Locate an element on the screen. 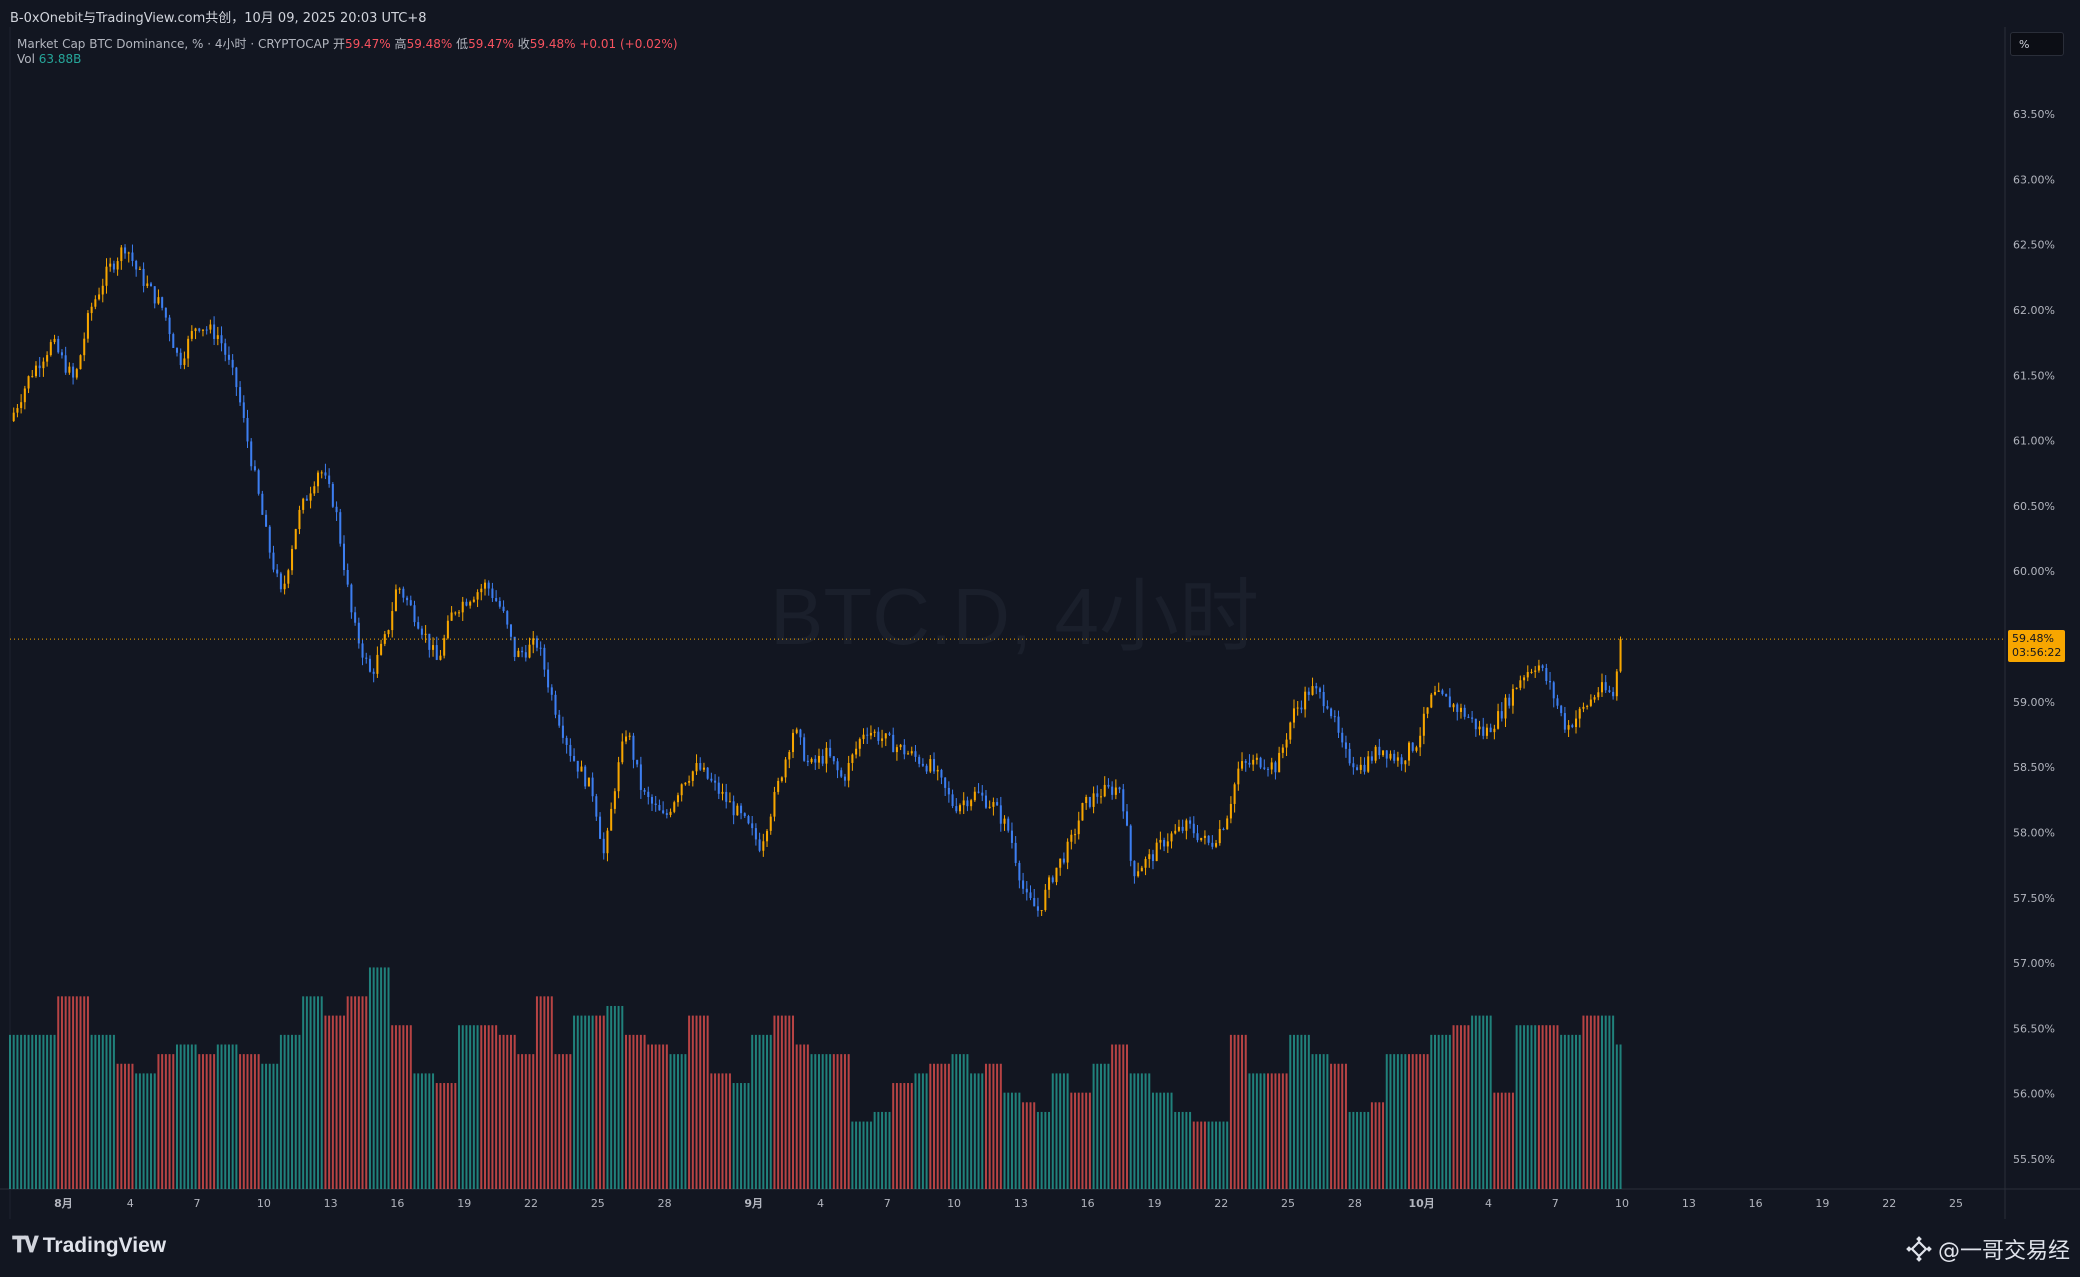 The width and height of the screenshot is (2080, 1277). legend-high-value: 59.48% is located at coordinates (429, 44).